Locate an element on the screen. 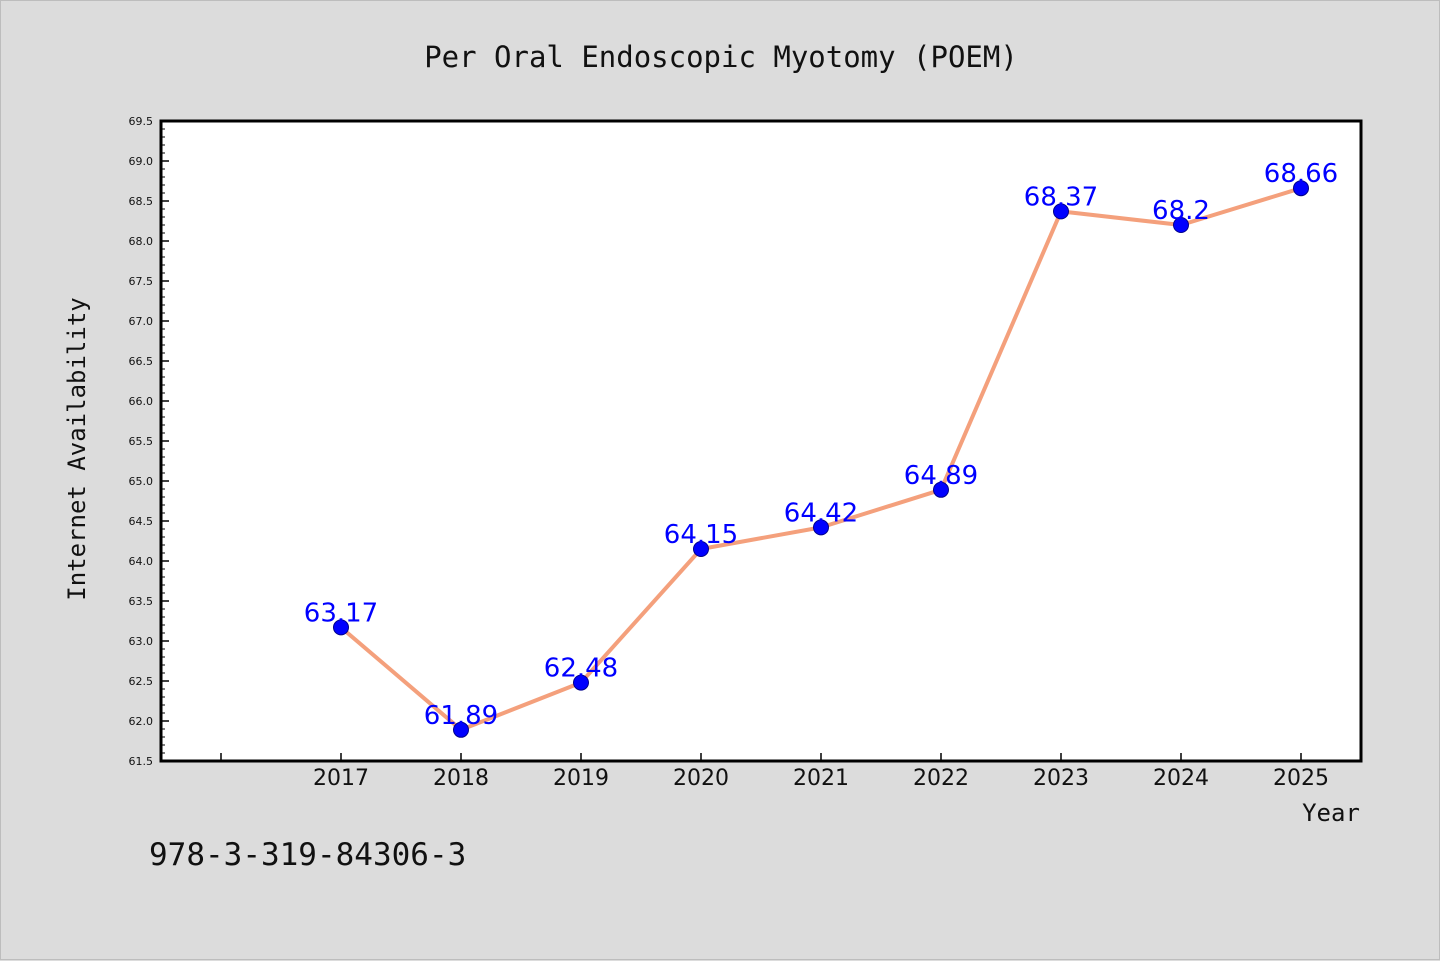  data-point-label: 64.42 is located at coordinates (821, 513).